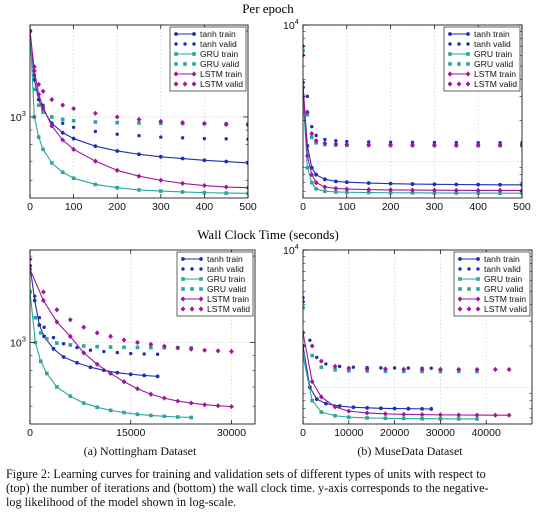 This screenshot has width=537, height=516. What do you see at coordinates (291, 249) in the screenshot?
I see `y-tick-label: 10⁴` at bounding box center [291, 249].